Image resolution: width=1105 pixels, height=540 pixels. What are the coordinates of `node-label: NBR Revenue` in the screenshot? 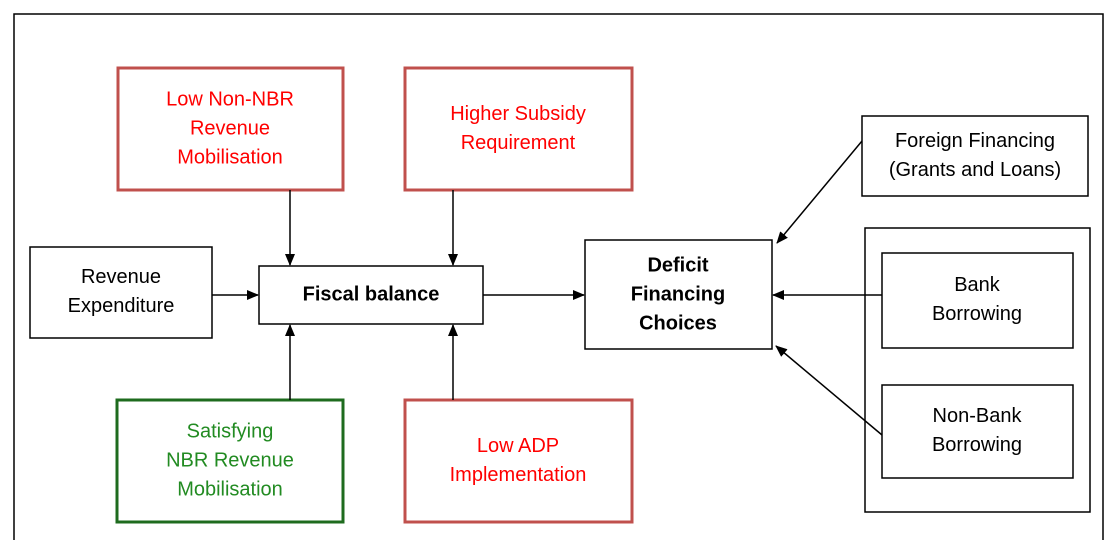 It's located at (230, 460).